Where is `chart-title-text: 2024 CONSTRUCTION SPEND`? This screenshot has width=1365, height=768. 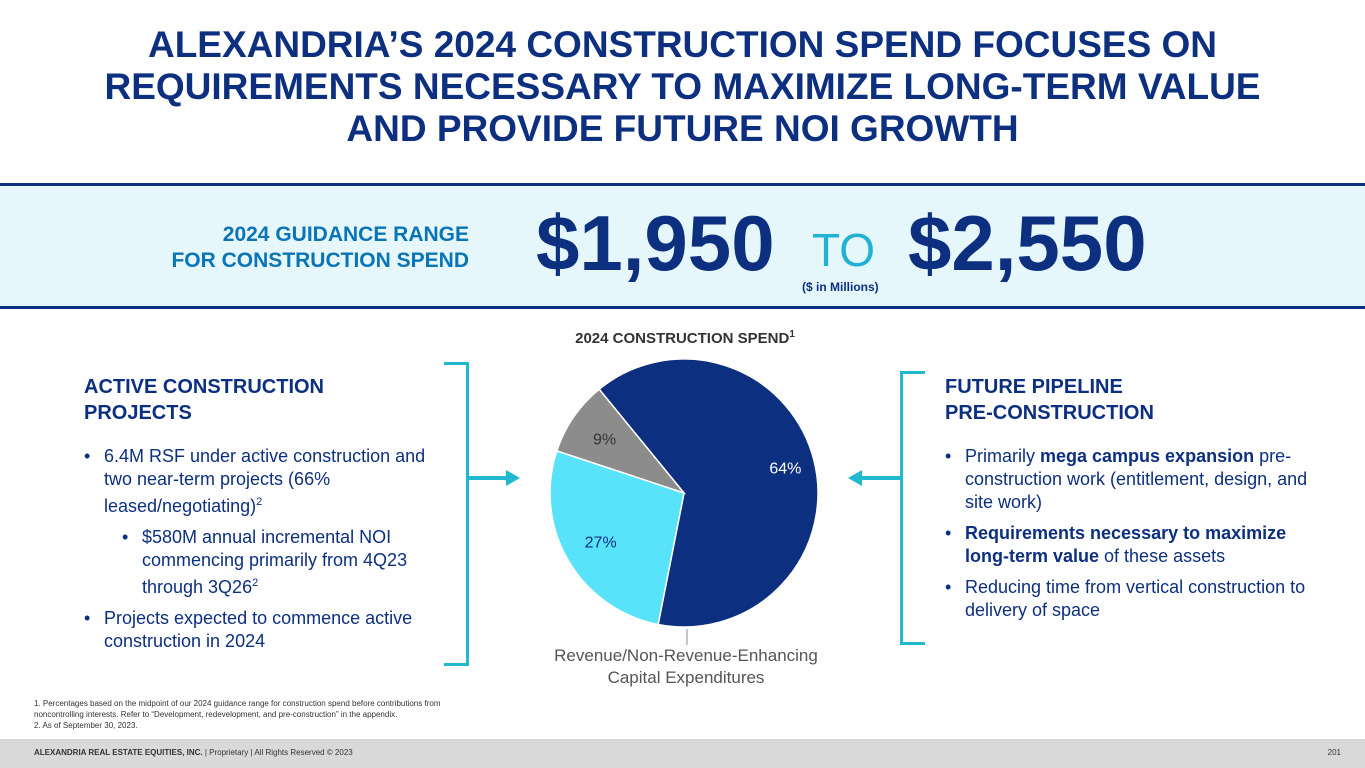 chart-title-text: 2024 CONSTRUCTION SPEND is located at coordinates (682, 338).